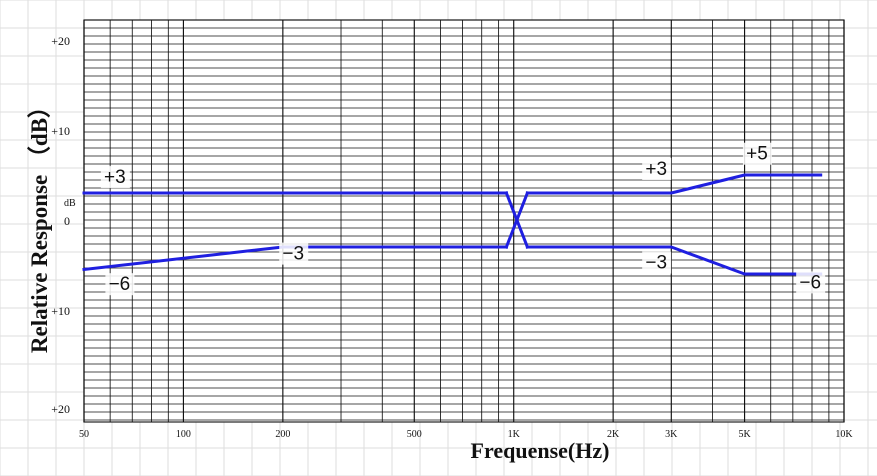 This screenshot has width=877, height=476. Describe the element at coordinates (514, 434) in the screenshot. I see `x-tick-label: 1K` at that location.